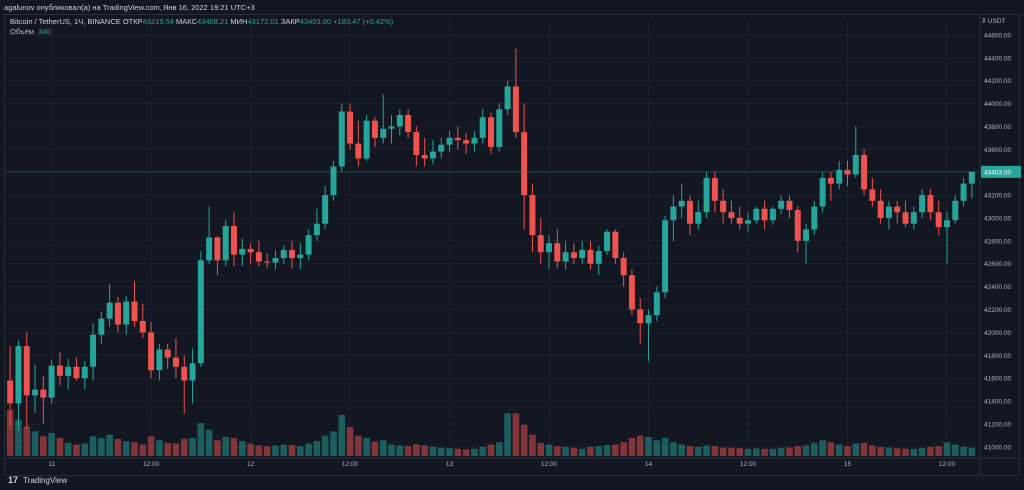  Describe the element at coordinates (997, 81) in the screenshot. I see `y-tick-label: 44200.00` at that location.